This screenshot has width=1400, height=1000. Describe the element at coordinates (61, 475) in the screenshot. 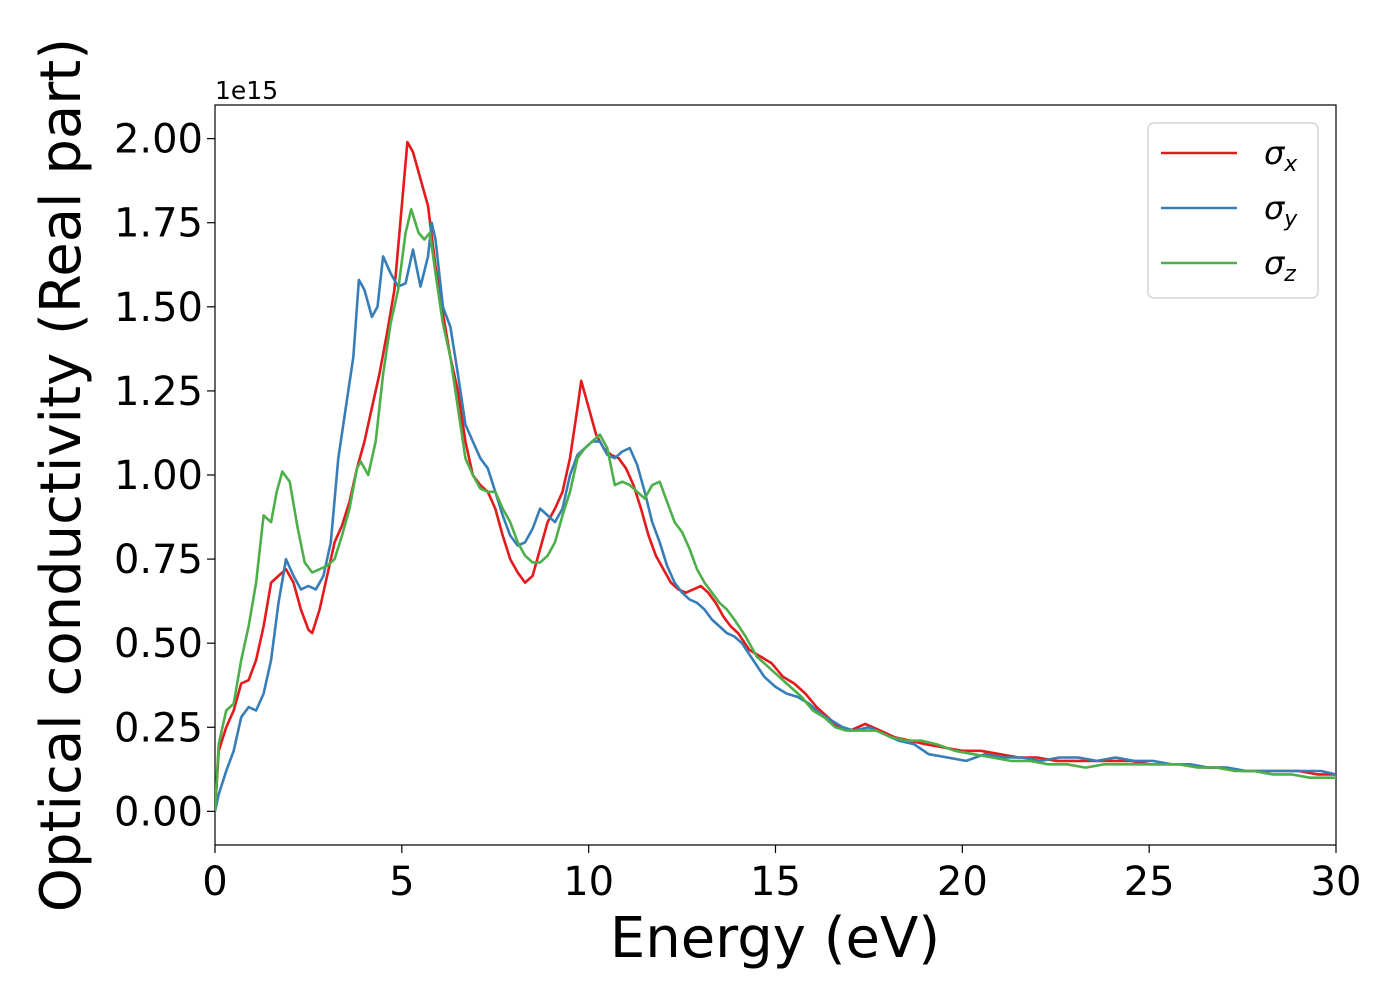

I see `y-axis-title: Optical conductivity (Real part)` at that location.